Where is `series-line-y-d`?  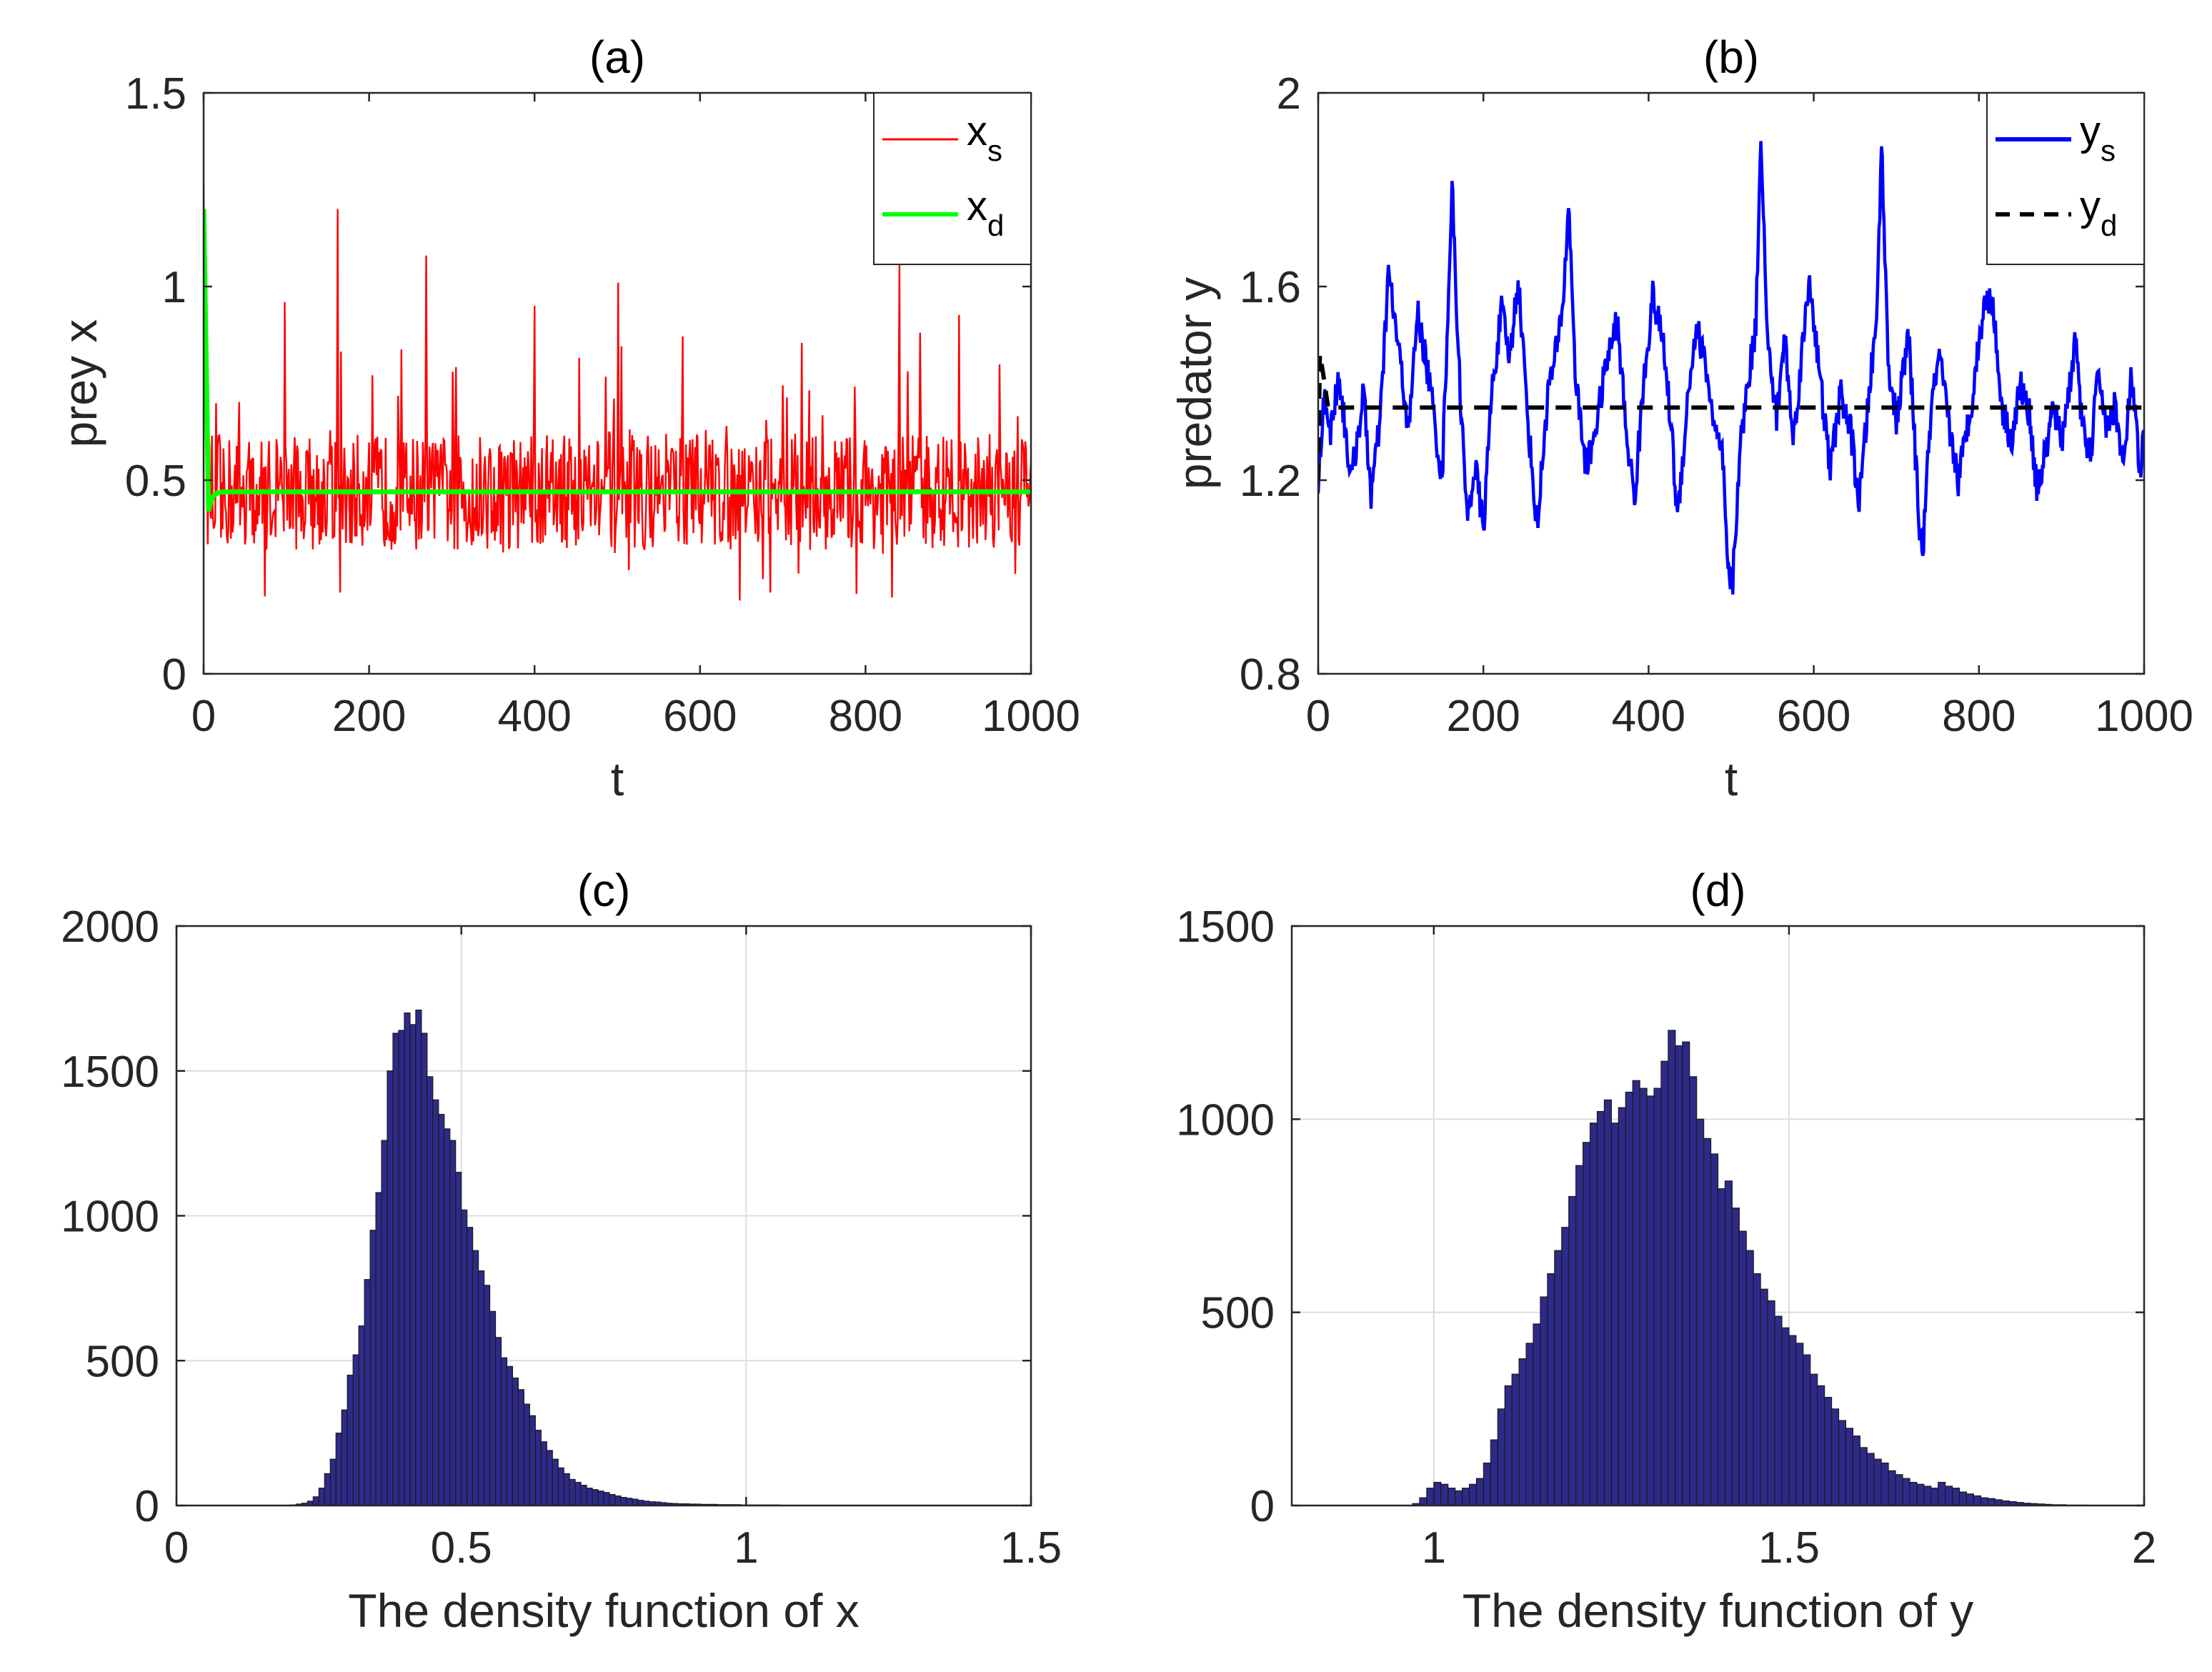
series-line-y-d is located at coordinates (1731, 418).